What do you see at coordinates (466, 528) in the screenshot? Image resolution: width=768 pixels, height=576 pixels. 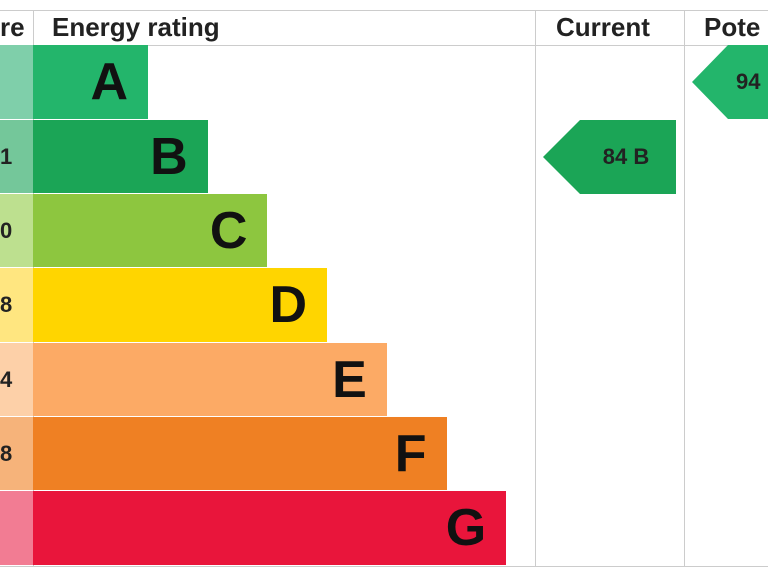 I see `band-letter: G` at bounding box center [466, 528].